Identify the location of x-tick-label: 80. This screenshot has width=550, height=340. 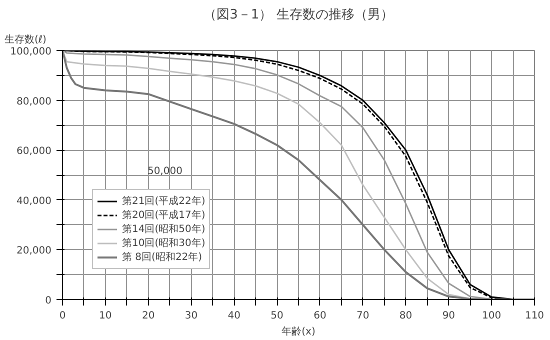
(405, 316).